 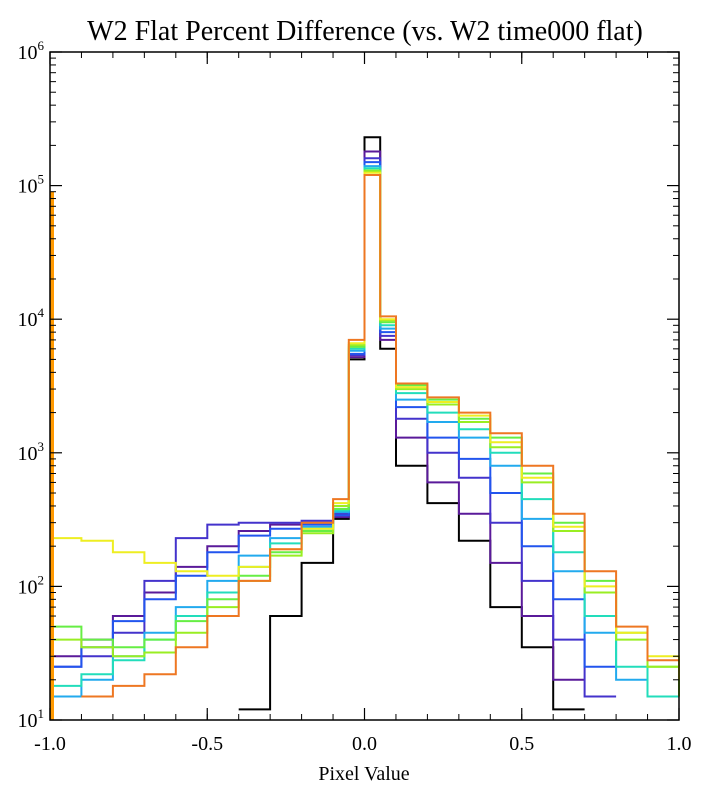 I want to click on x-tick-label: -1.0, so click(x=50, y=744).